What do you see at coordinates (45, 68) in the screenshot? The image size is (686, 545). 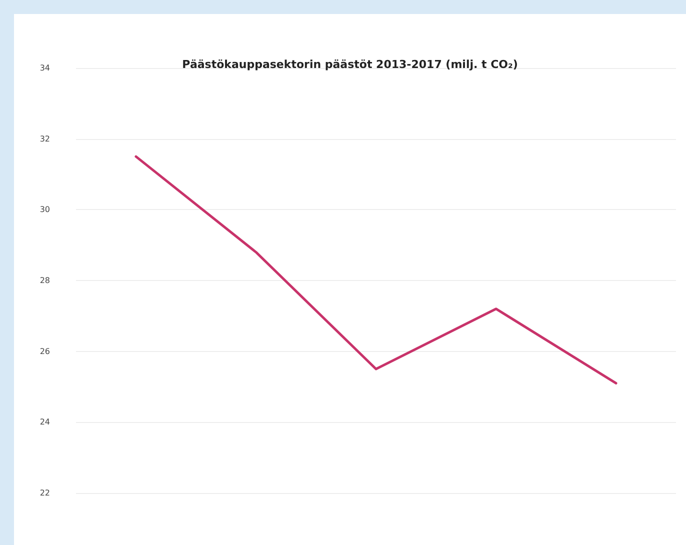 I see `y-tick-label: 34` at bounding box center [45, 68].